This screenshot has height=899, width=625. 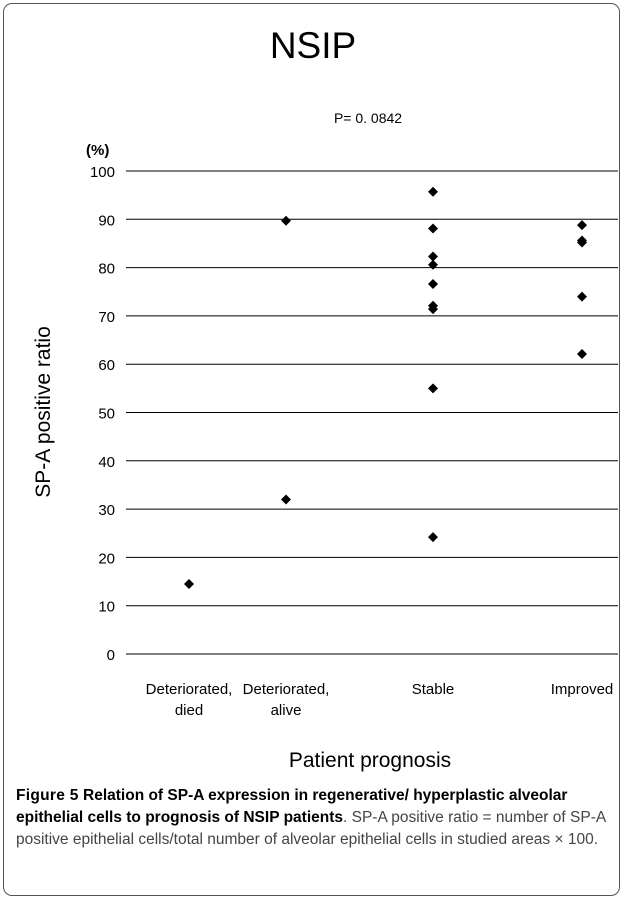 I want to click on caption-label: Figure 5, so click(x=47, y=795).